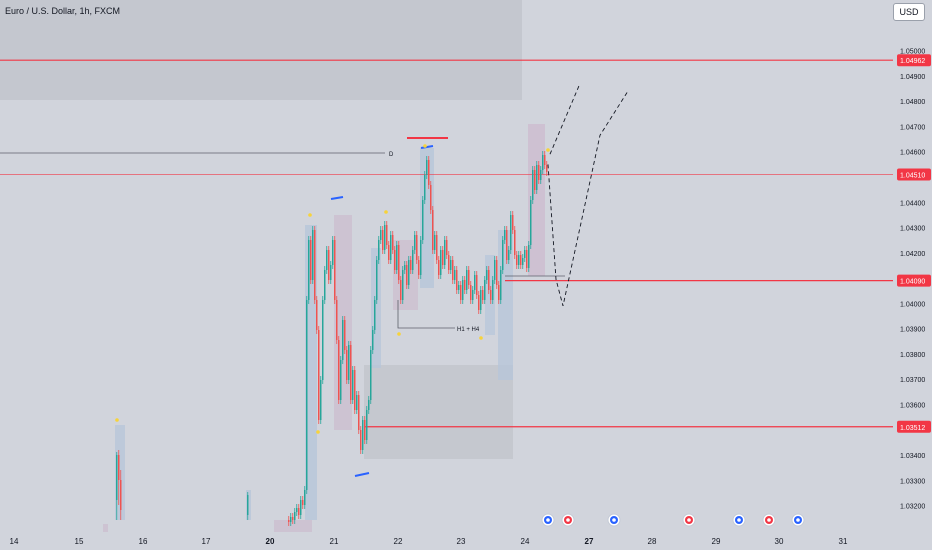 This screenshot has width=932, height=550. I want to click on price-badge-label: 1.03512, so click(912, 428).